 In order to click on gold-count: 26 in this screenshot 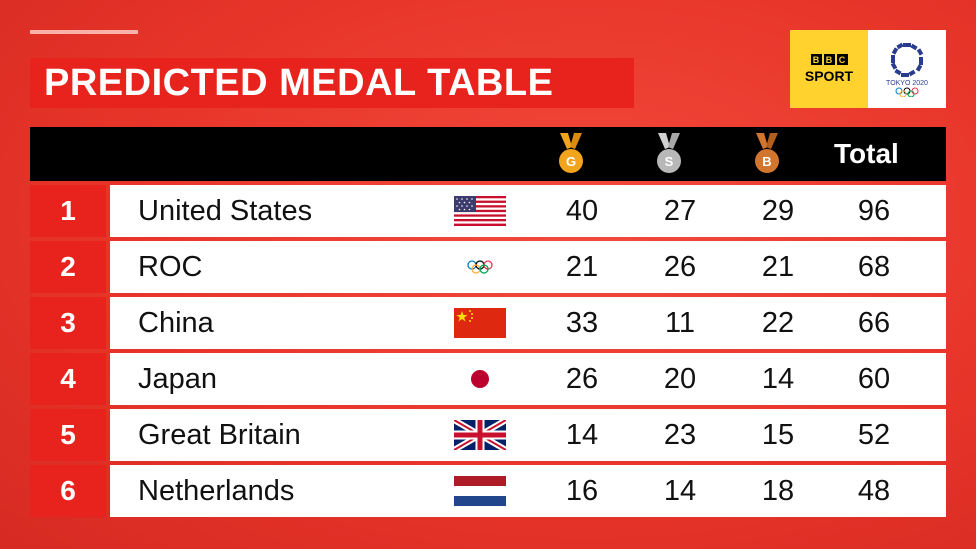, I will do `click(582, 379)`.